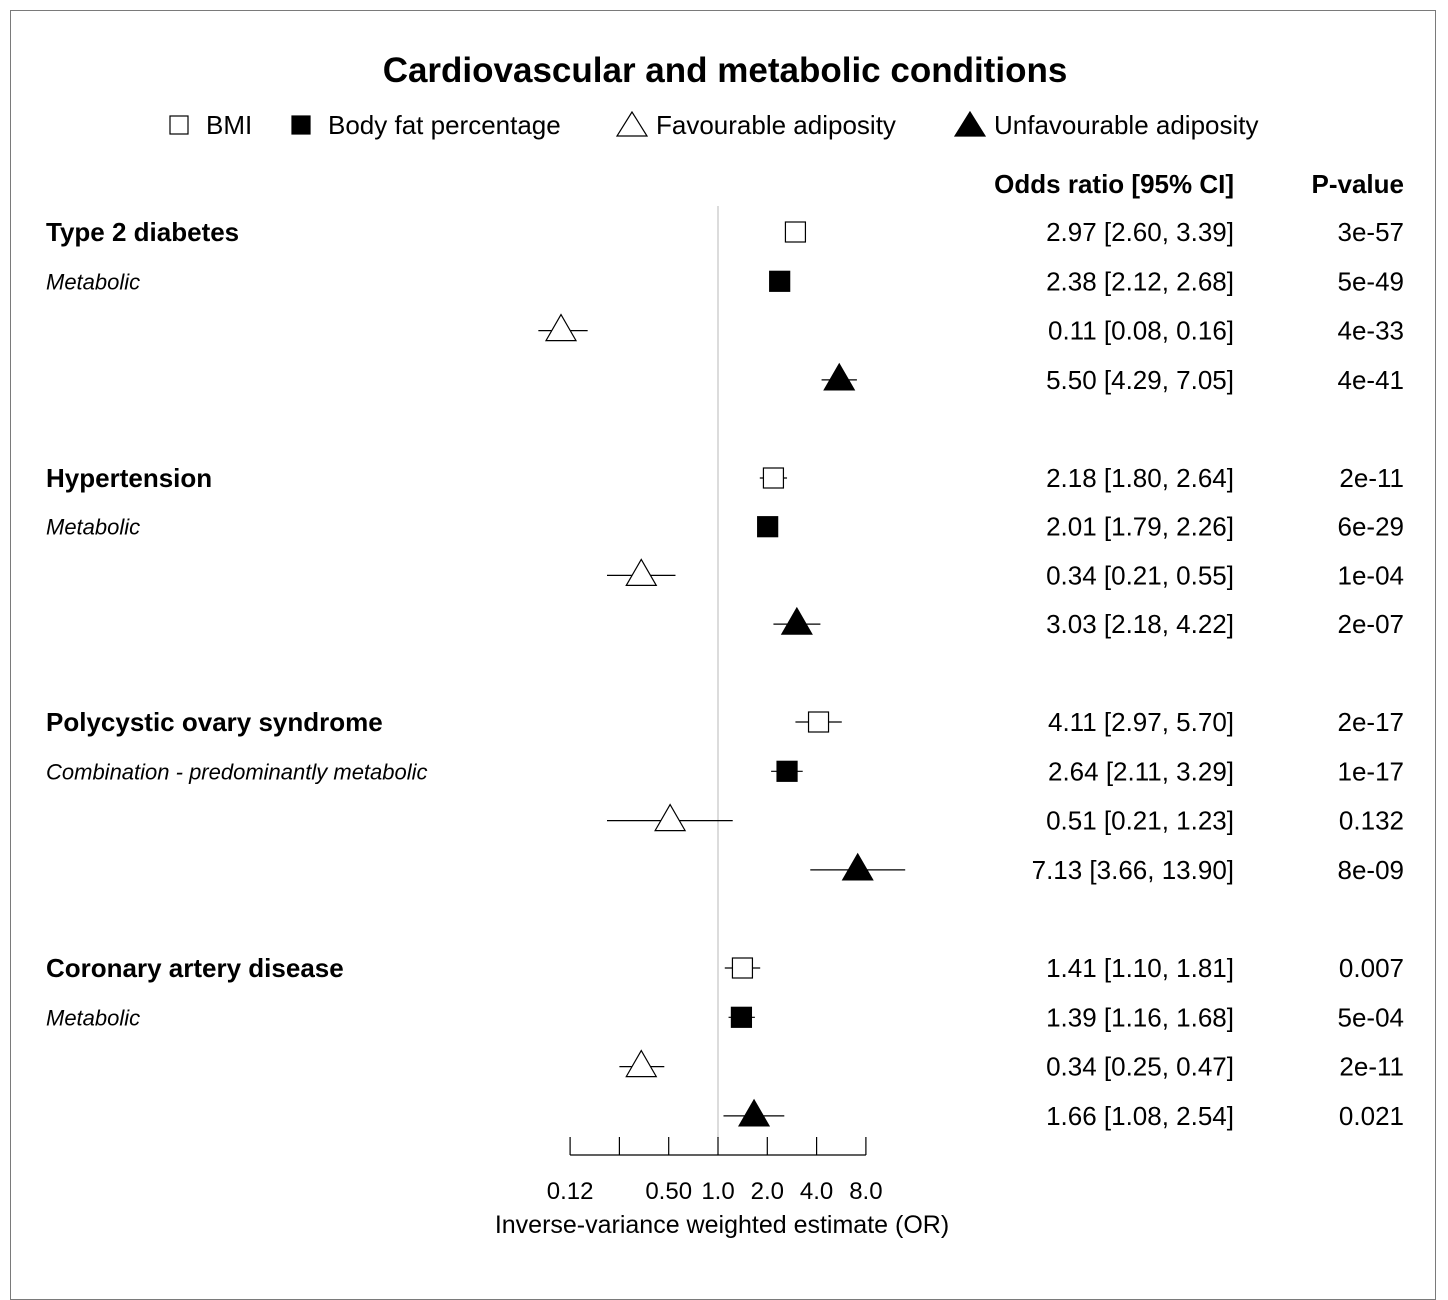  What do you see at coordinates (237, 771) in the screenshot?
I see `condition-category: Combination - predominantly metabolic` at bounding box center [237, 771].